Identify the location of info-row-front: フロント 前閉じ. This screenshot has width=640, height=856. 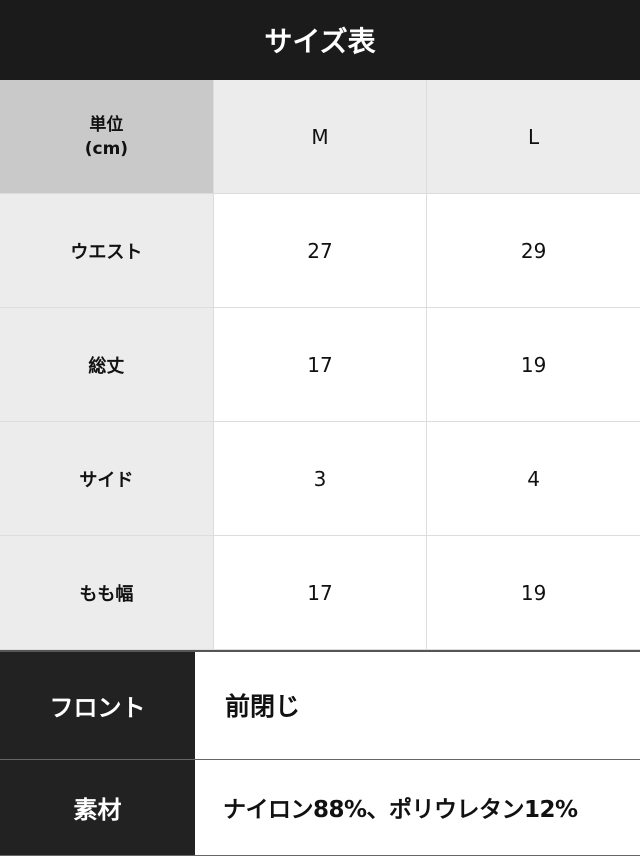
(320, 705).